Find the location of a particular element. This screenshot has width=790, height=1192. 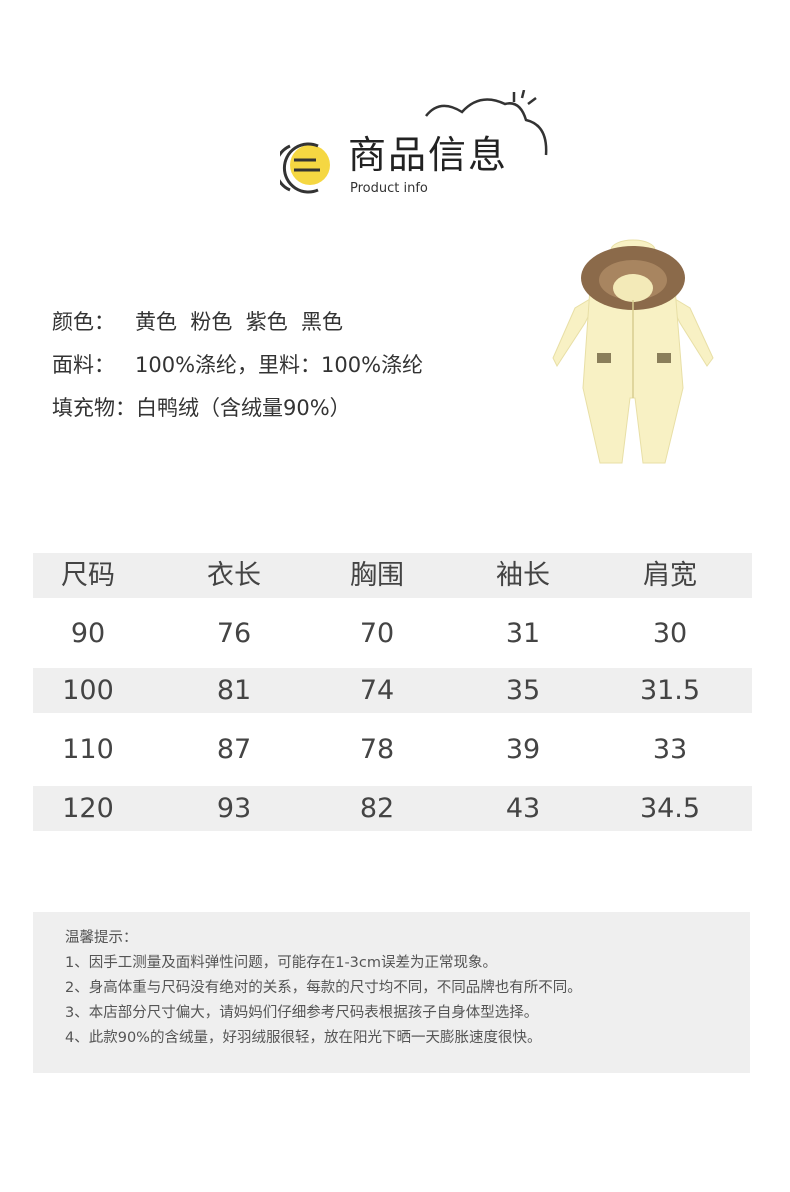

table-cell: 120 is located at coordinates (88, 808).